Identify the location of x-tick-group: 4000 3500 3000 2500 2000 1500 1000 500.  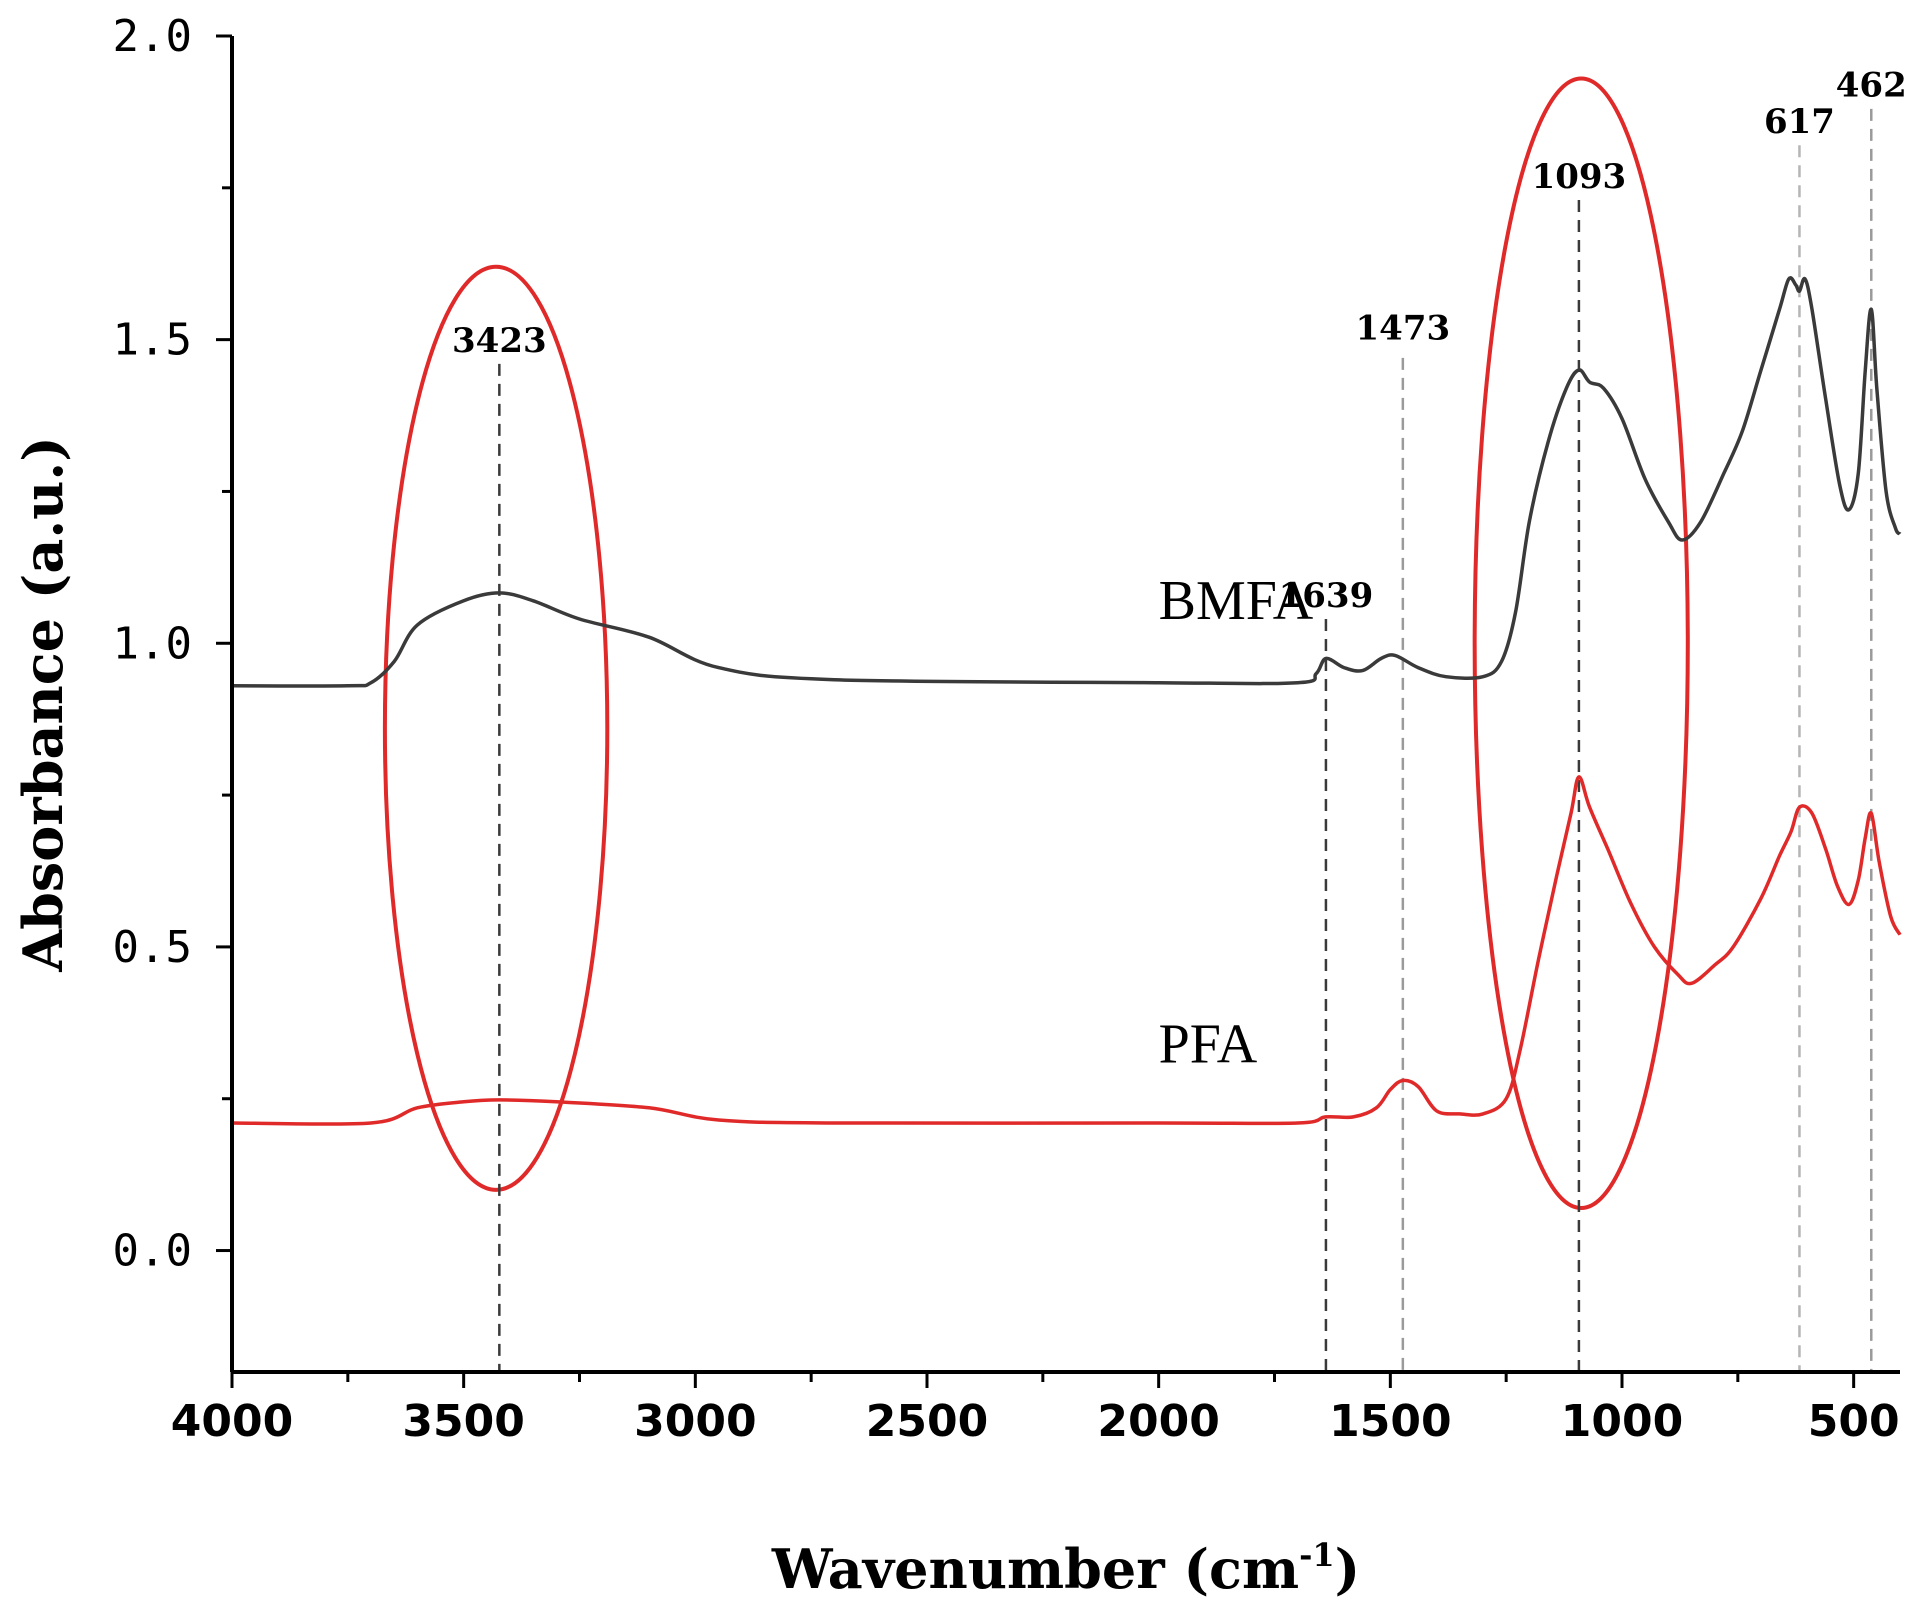
(1035, 1409).